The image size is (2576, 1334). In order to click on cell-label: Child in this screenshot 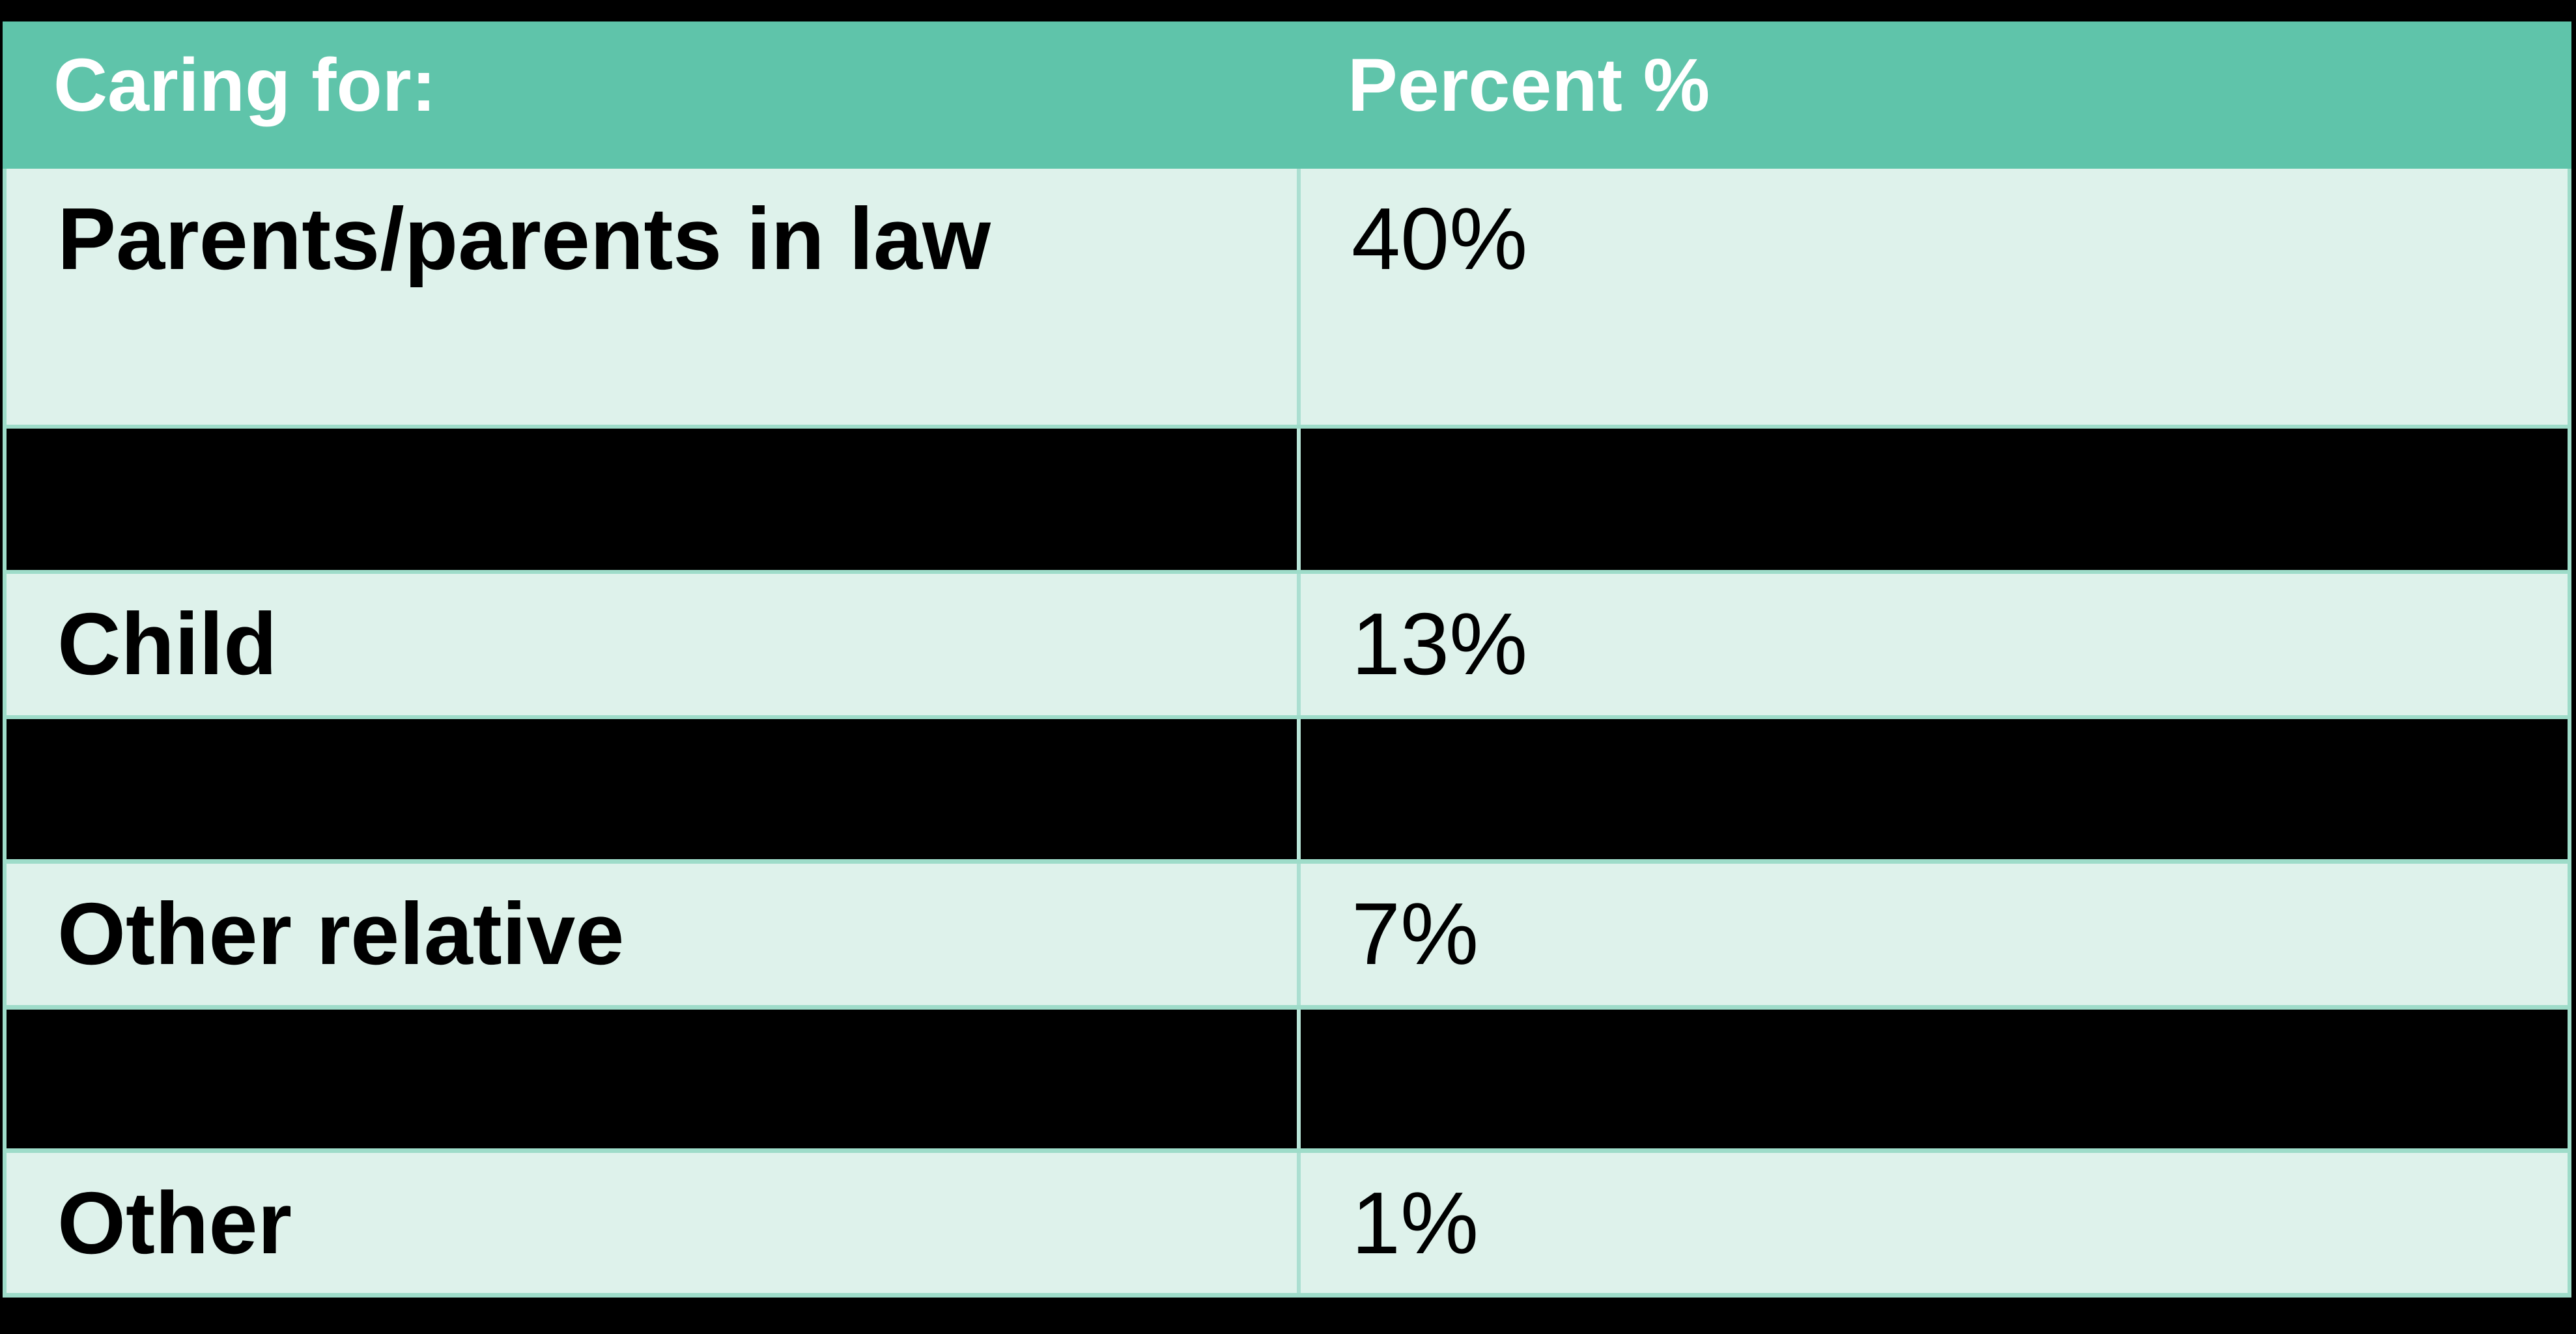, I will do `click(652, 644)`.